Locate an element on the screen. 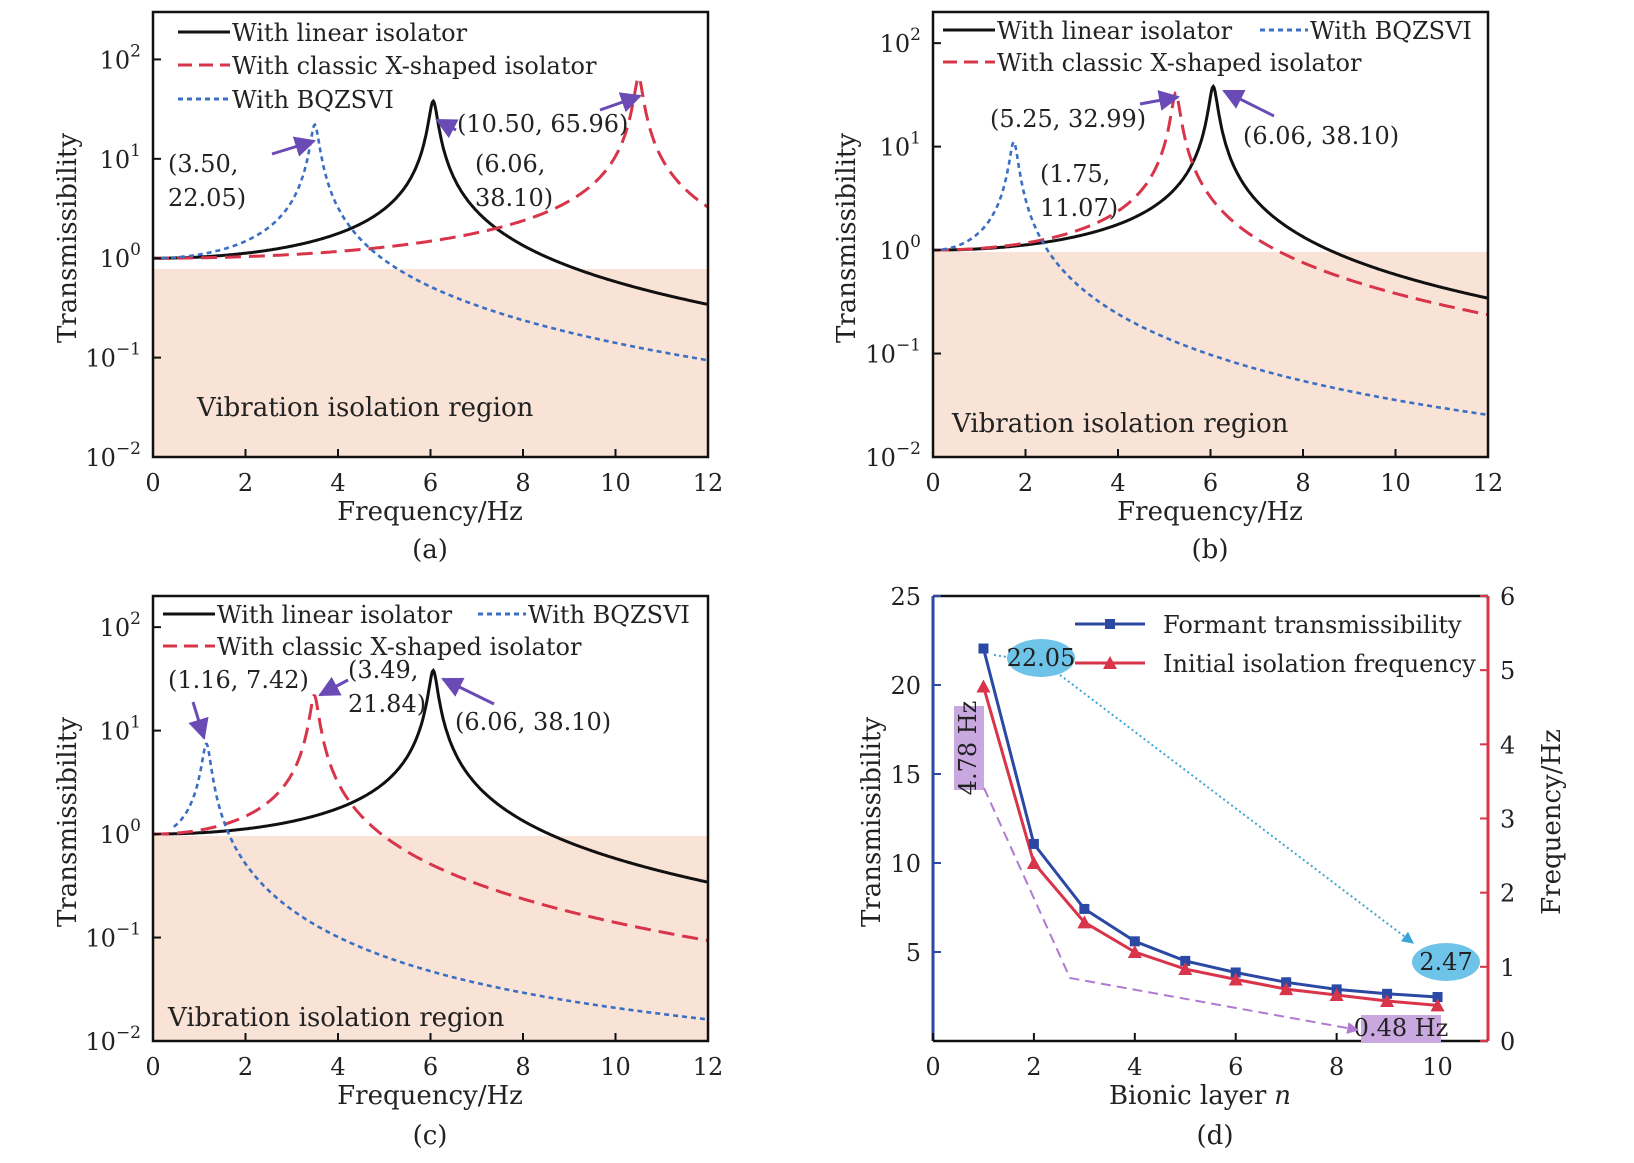  y-axis-label-b: Transmissibility is located at coordinates (847, 238).